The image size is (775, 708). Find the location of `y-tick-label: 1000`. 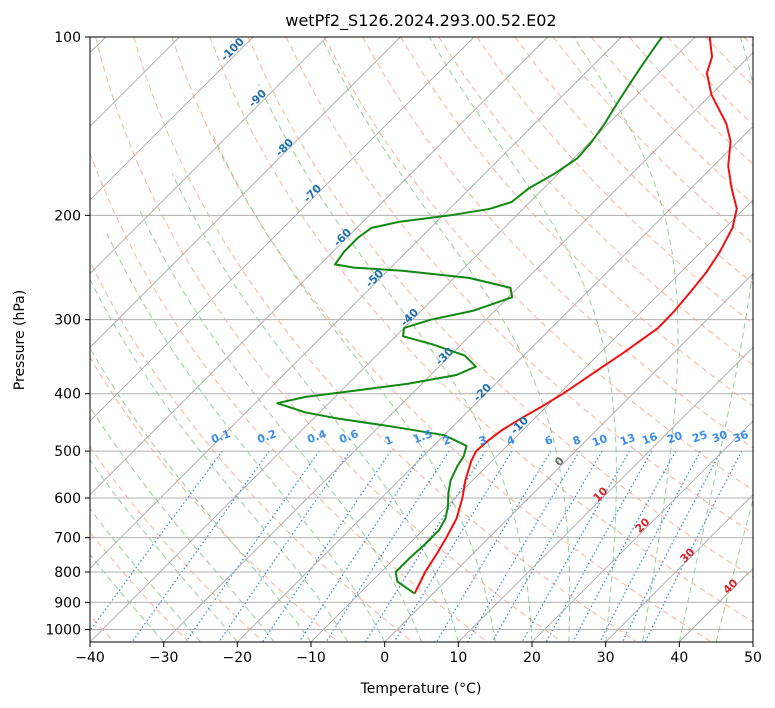

y-tick-label: 1000 is located at coordinates (63, 630).